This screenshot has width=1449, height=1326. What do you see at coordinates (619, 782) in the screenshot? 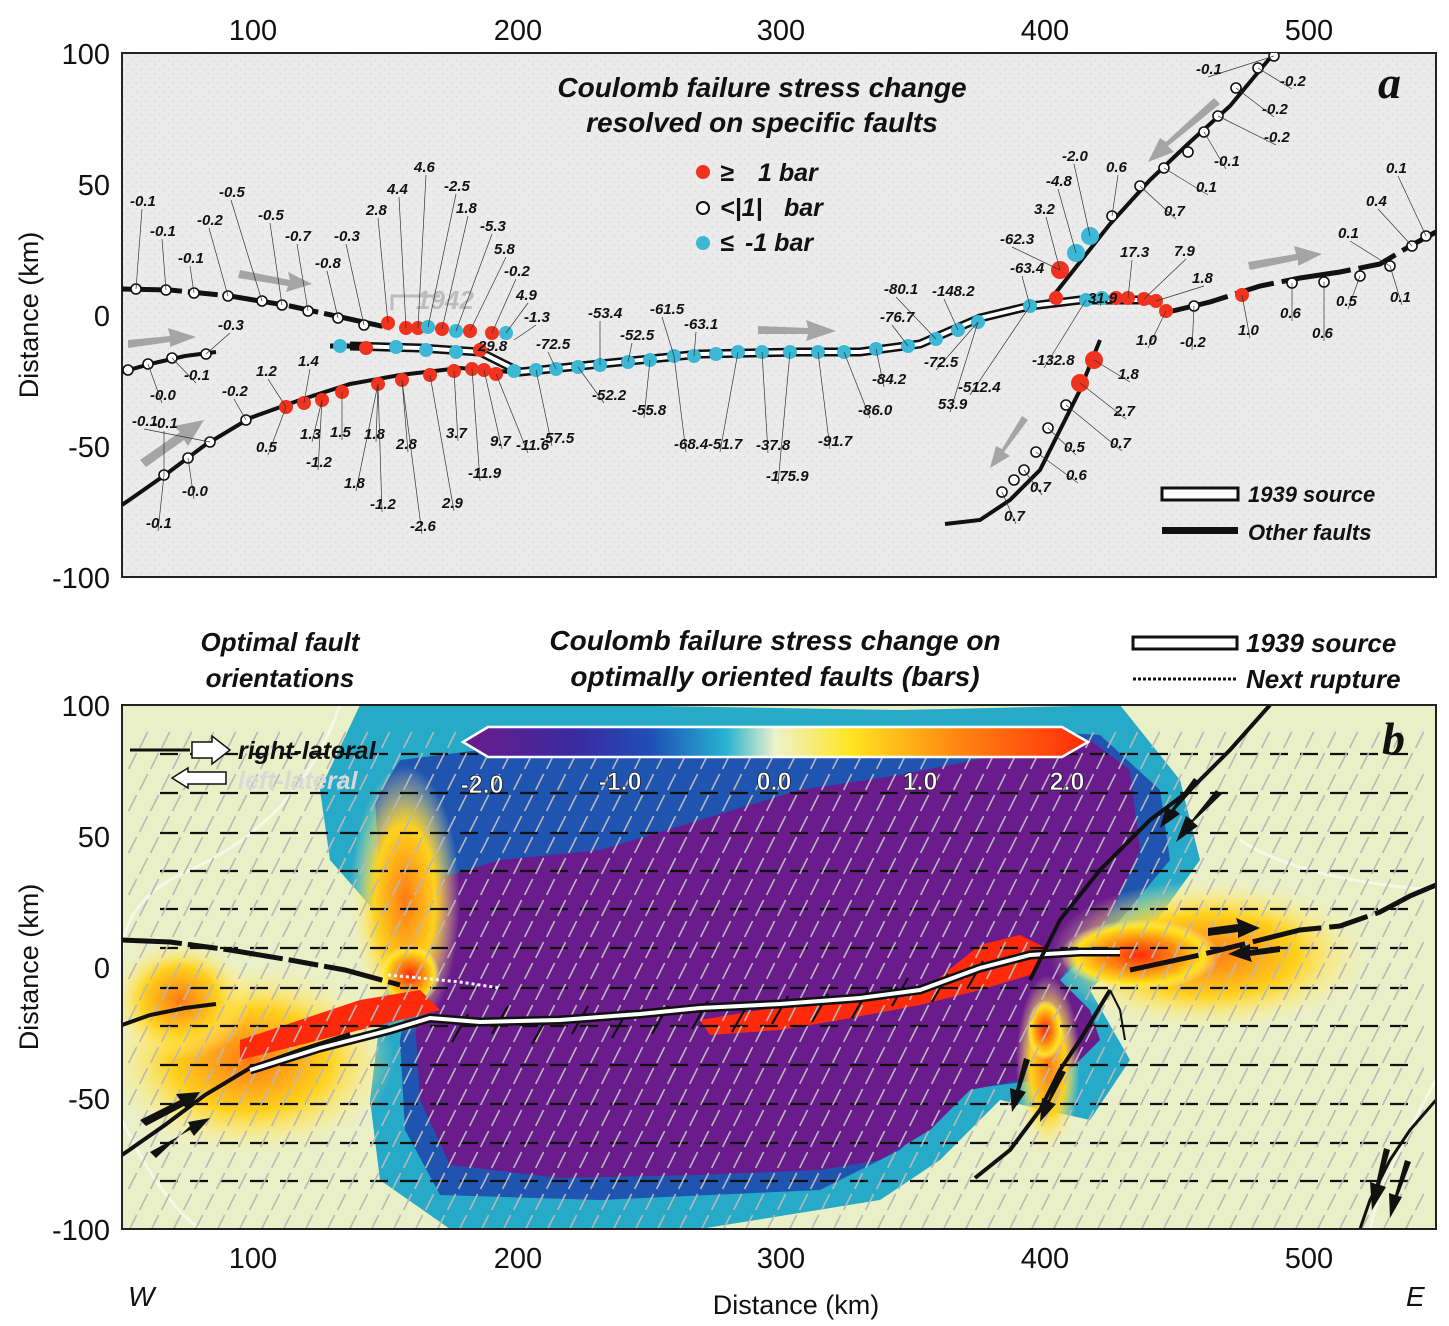
I see `colorbar-tick-neg1: -1.0` at bounding box center [619, 782].